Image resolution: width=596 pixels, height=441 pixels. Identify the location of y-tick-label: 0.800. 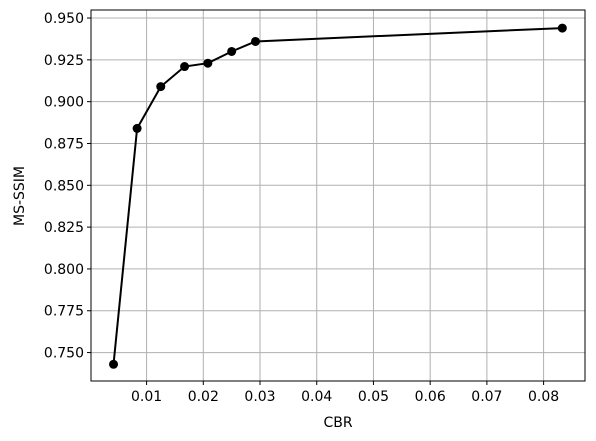
(64, 270).